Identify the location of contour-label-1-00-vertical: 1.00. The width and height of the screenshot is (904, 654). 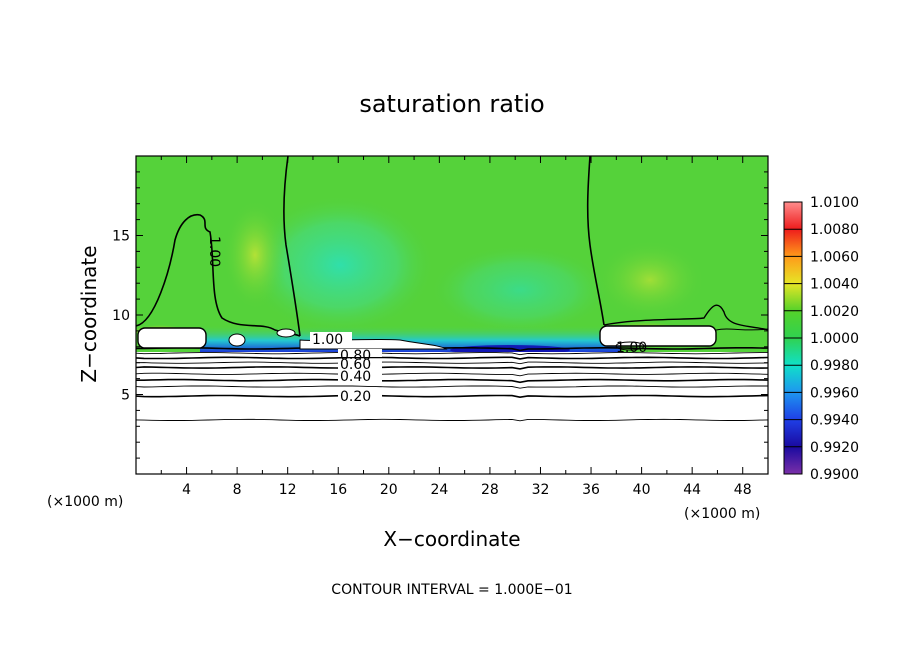
(214, 251).